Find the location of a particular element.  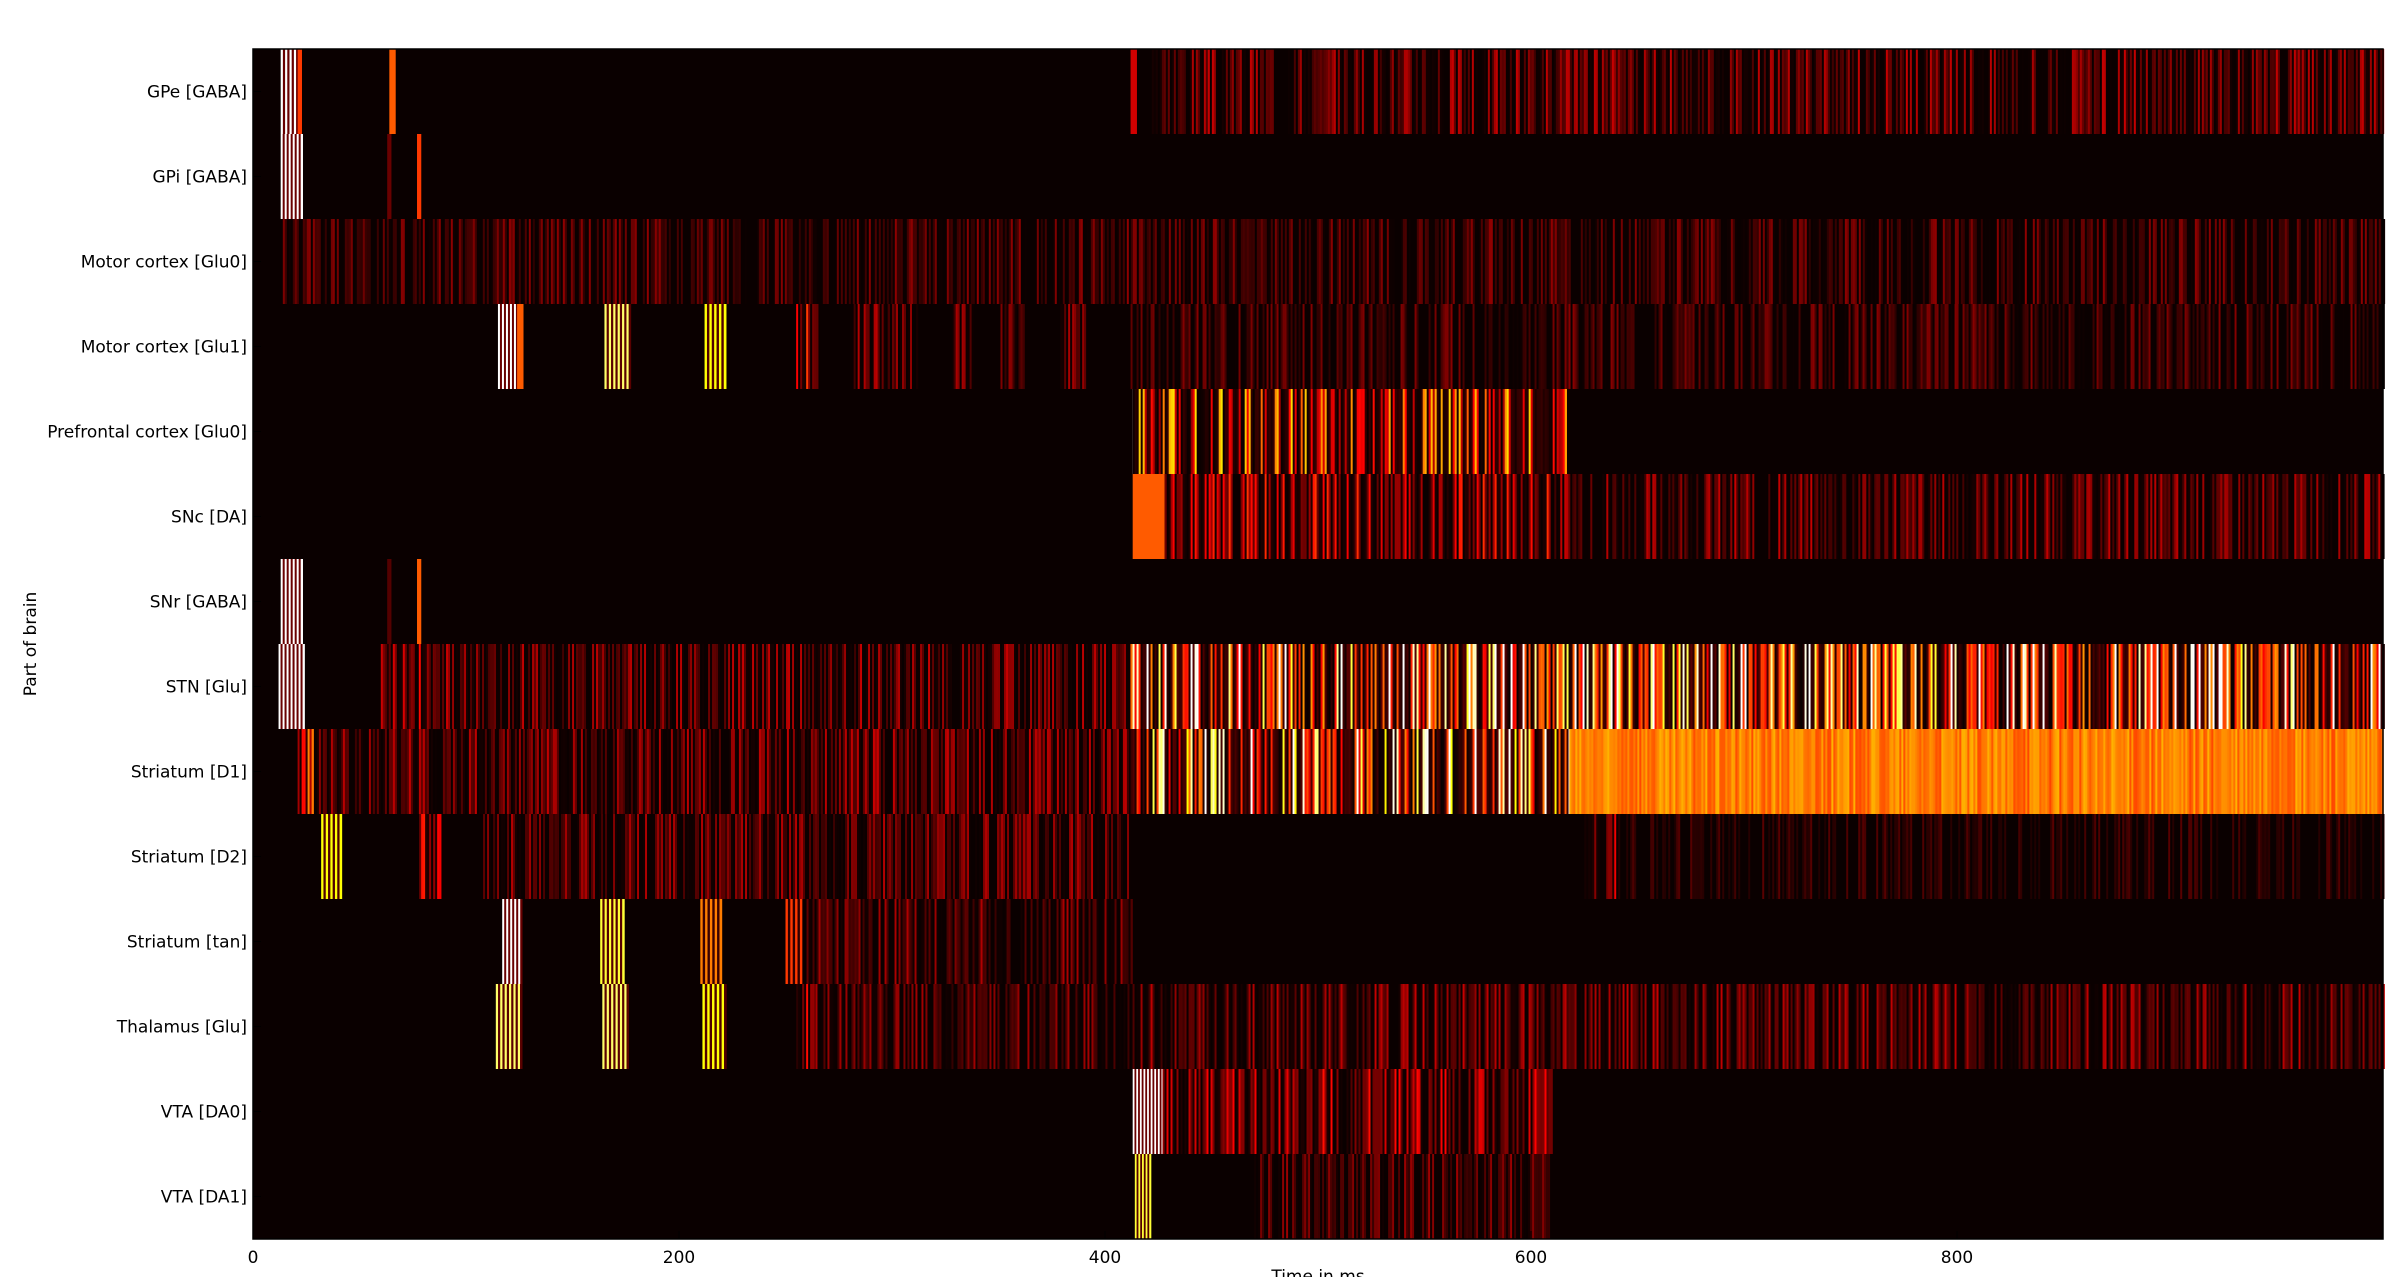

y-tick-label: GPi [GABA] is located at coordinates (199, 178).